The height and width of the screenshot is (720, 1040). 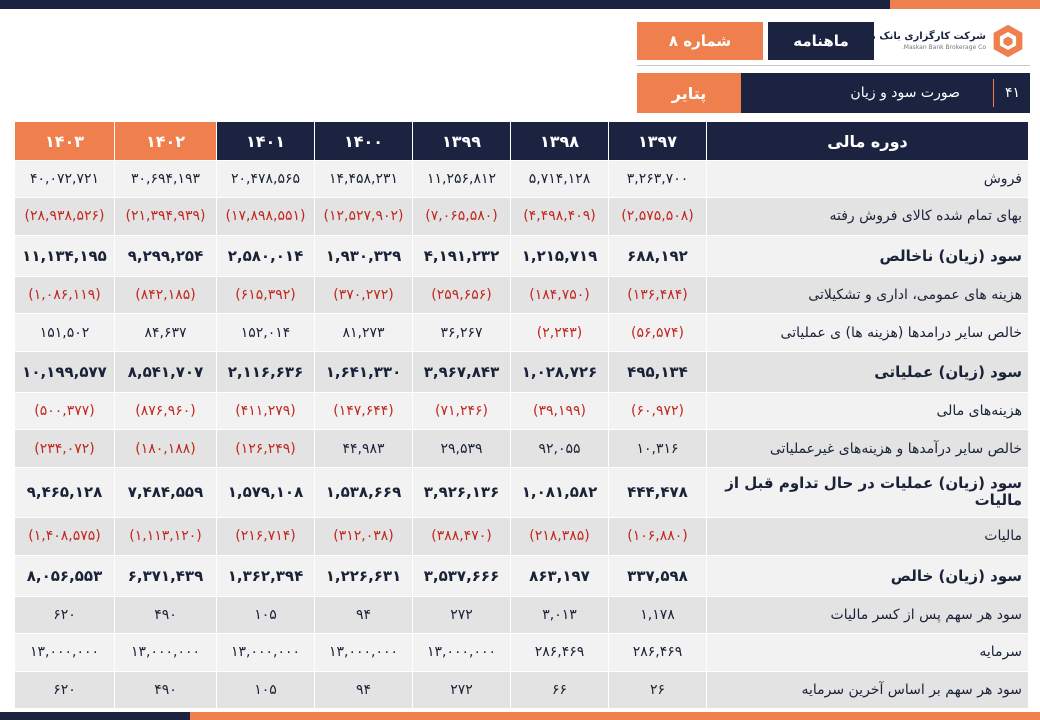 I want to click on cell-value: (۳۸۸,۴۷۰), so click(x=461, y=536).